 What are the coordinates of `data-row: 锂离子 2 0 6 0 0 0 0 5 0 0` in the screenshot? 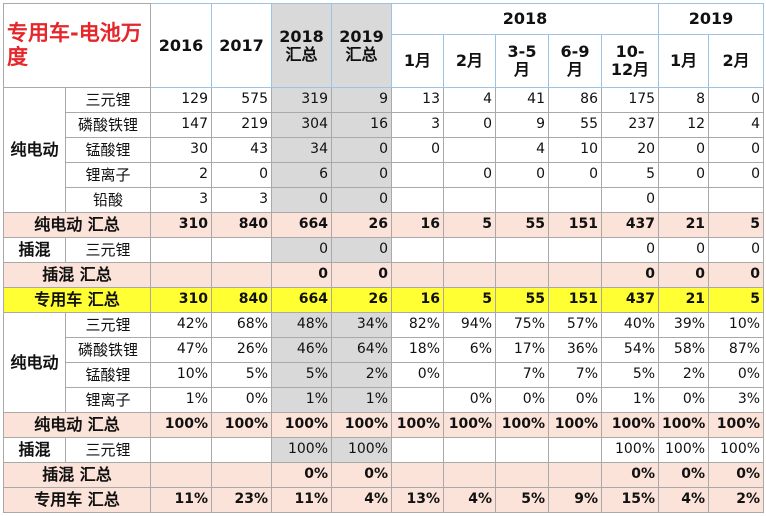 It's located at (384, 175).